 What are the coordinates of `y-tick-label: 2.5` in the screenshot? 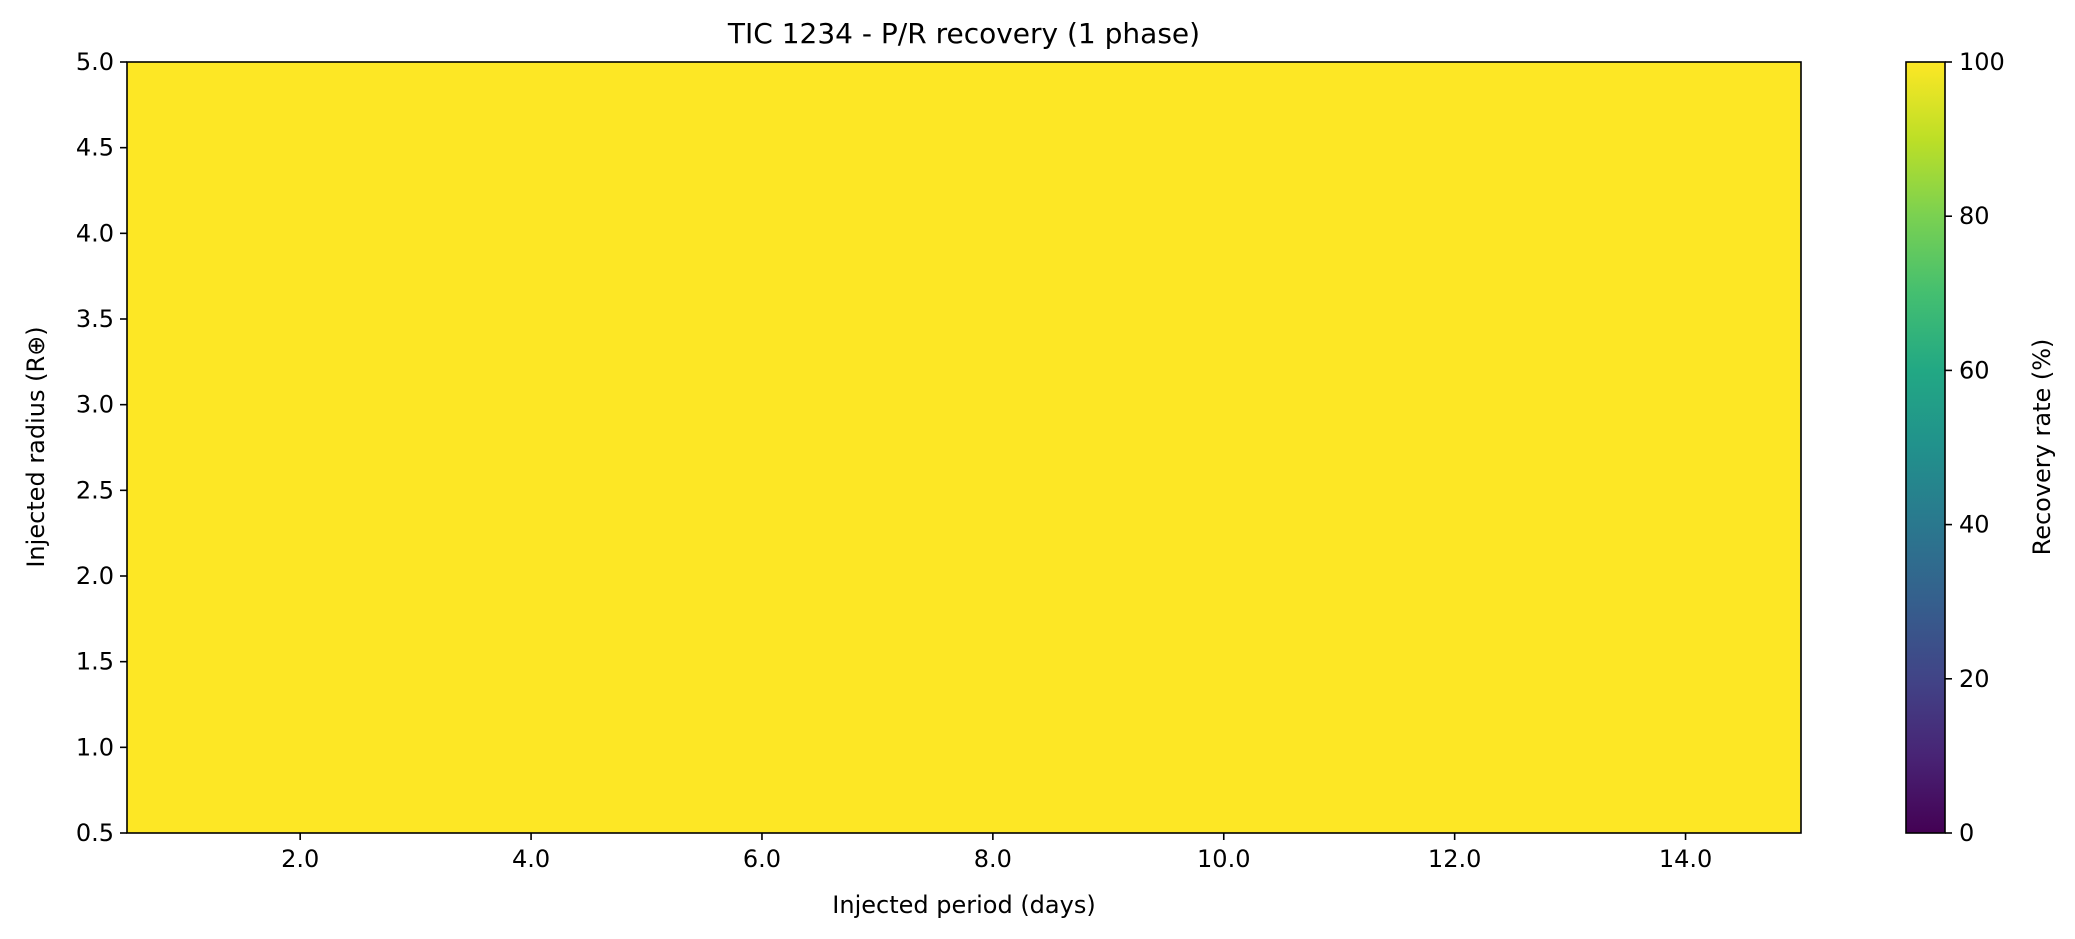 It's located at (95, 490).